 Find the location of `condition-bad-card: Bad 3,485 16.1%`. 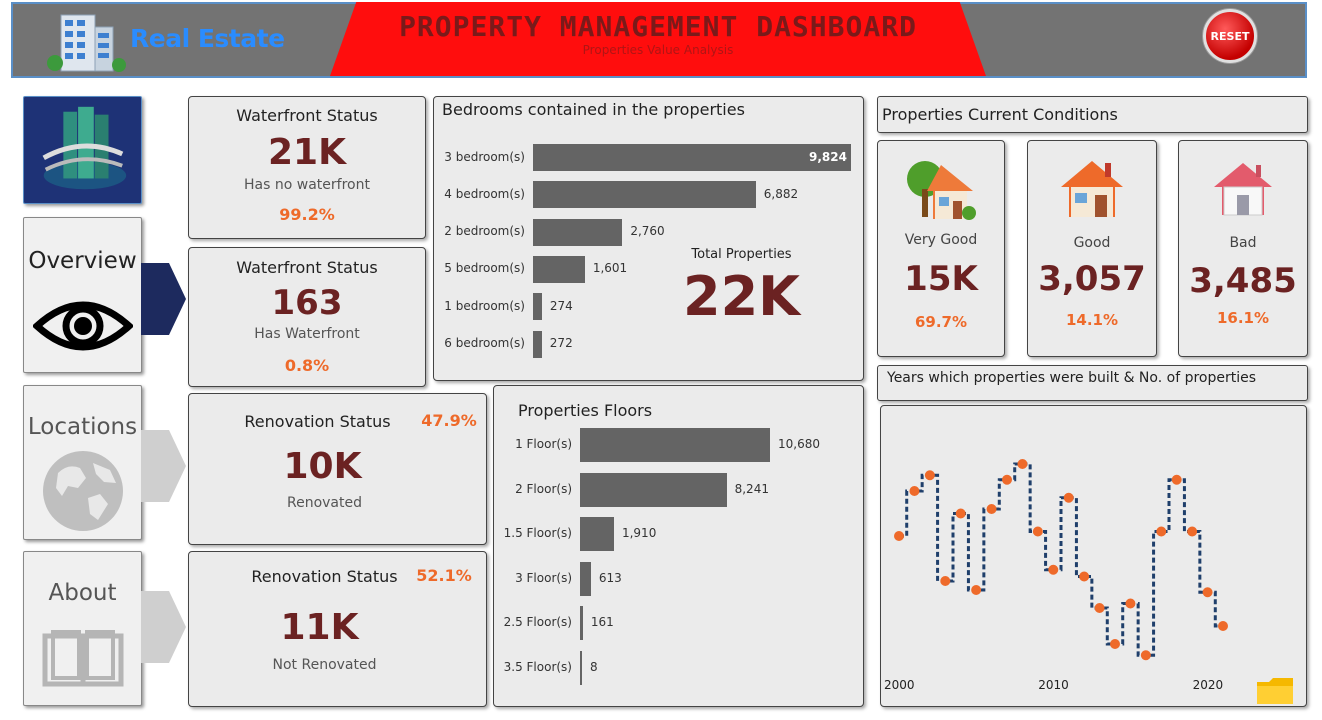

condition-bad-card: Bad 3,485 16.1% is located at coordinates (1243, 248).